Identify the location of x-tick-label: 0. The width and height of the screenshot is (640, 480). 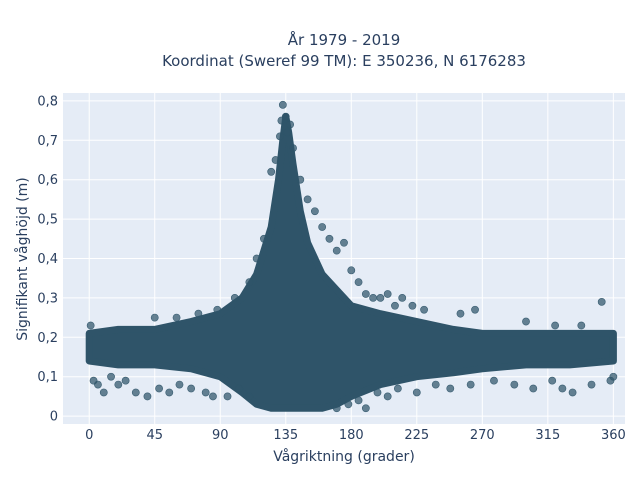
(89, 435).